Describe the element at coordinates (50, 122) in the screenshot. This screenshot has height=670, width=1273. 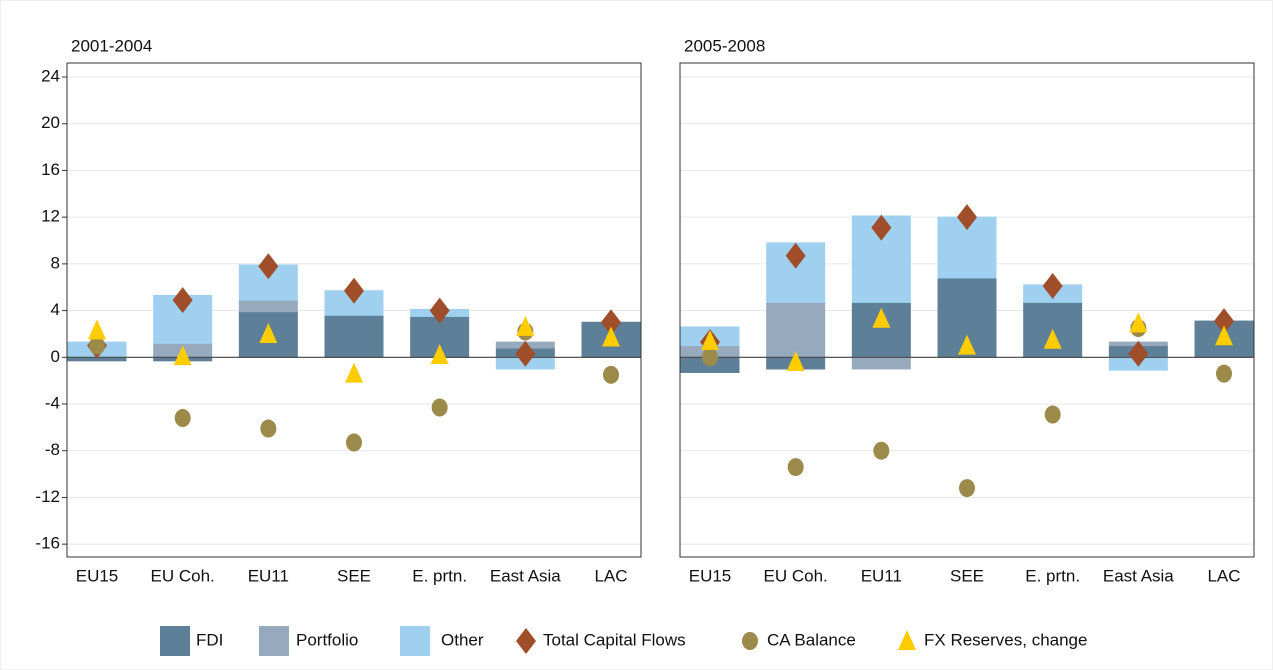
I see `y-tick-label: 20` at that location.